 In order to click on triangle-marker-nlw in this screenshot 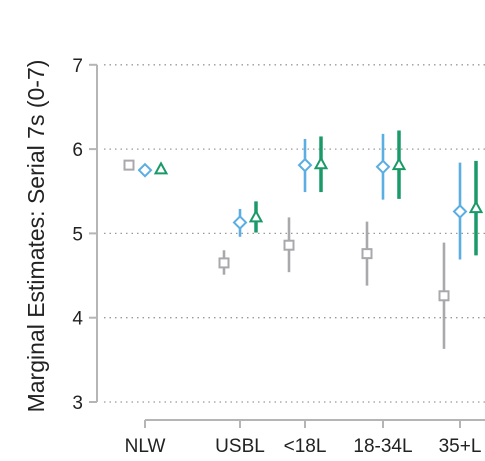, I will do `click(161, 168)`.